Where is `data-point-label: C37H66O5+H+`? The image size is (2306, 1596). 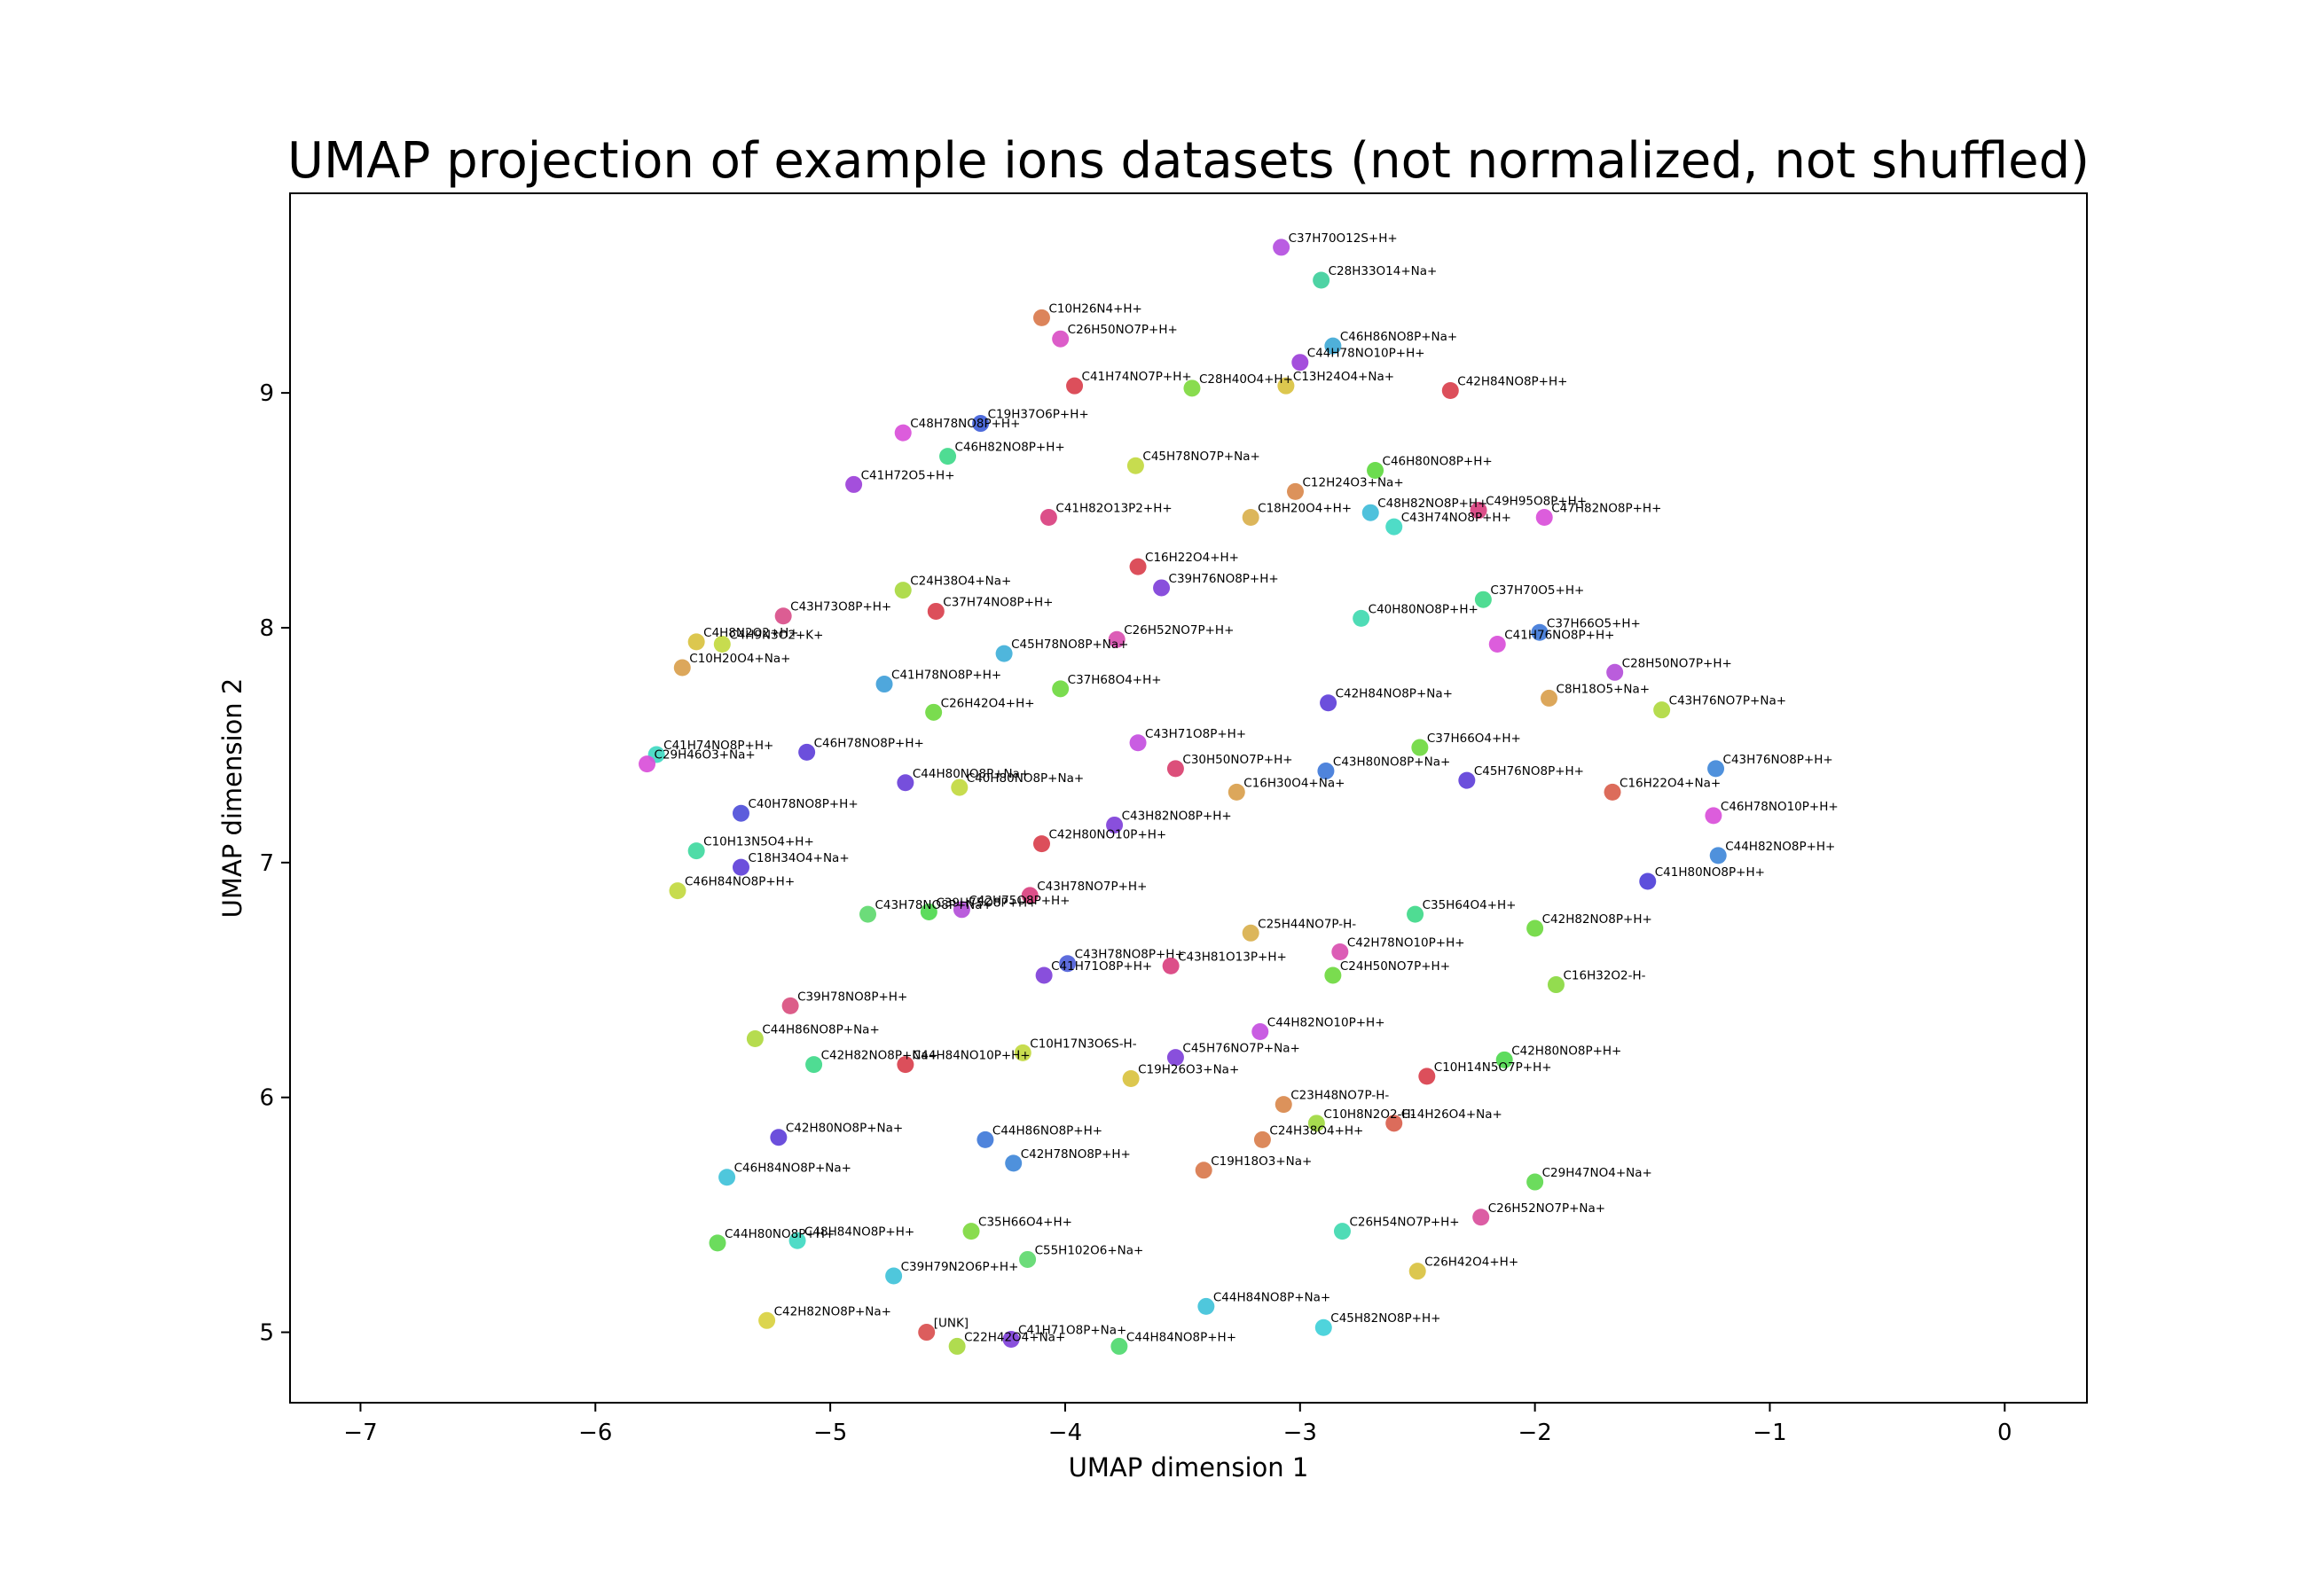 data-point-label: C37H66O5+H+ is located at coordinates (1594, 623).